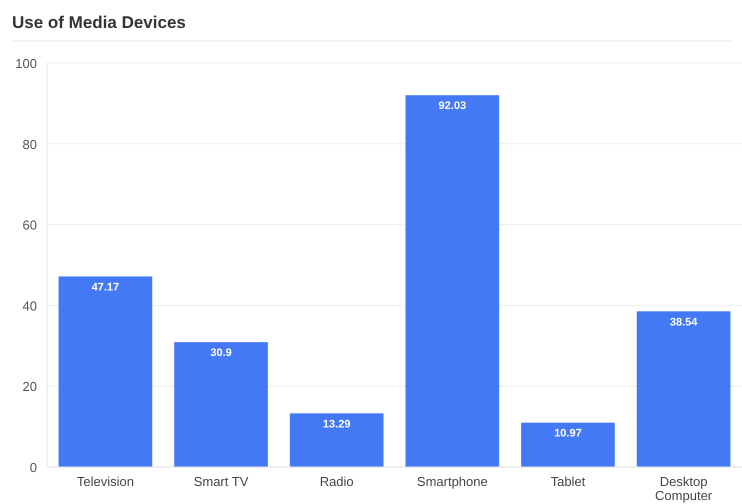  I want to click on data-label: 38.54, so click(684, 322).